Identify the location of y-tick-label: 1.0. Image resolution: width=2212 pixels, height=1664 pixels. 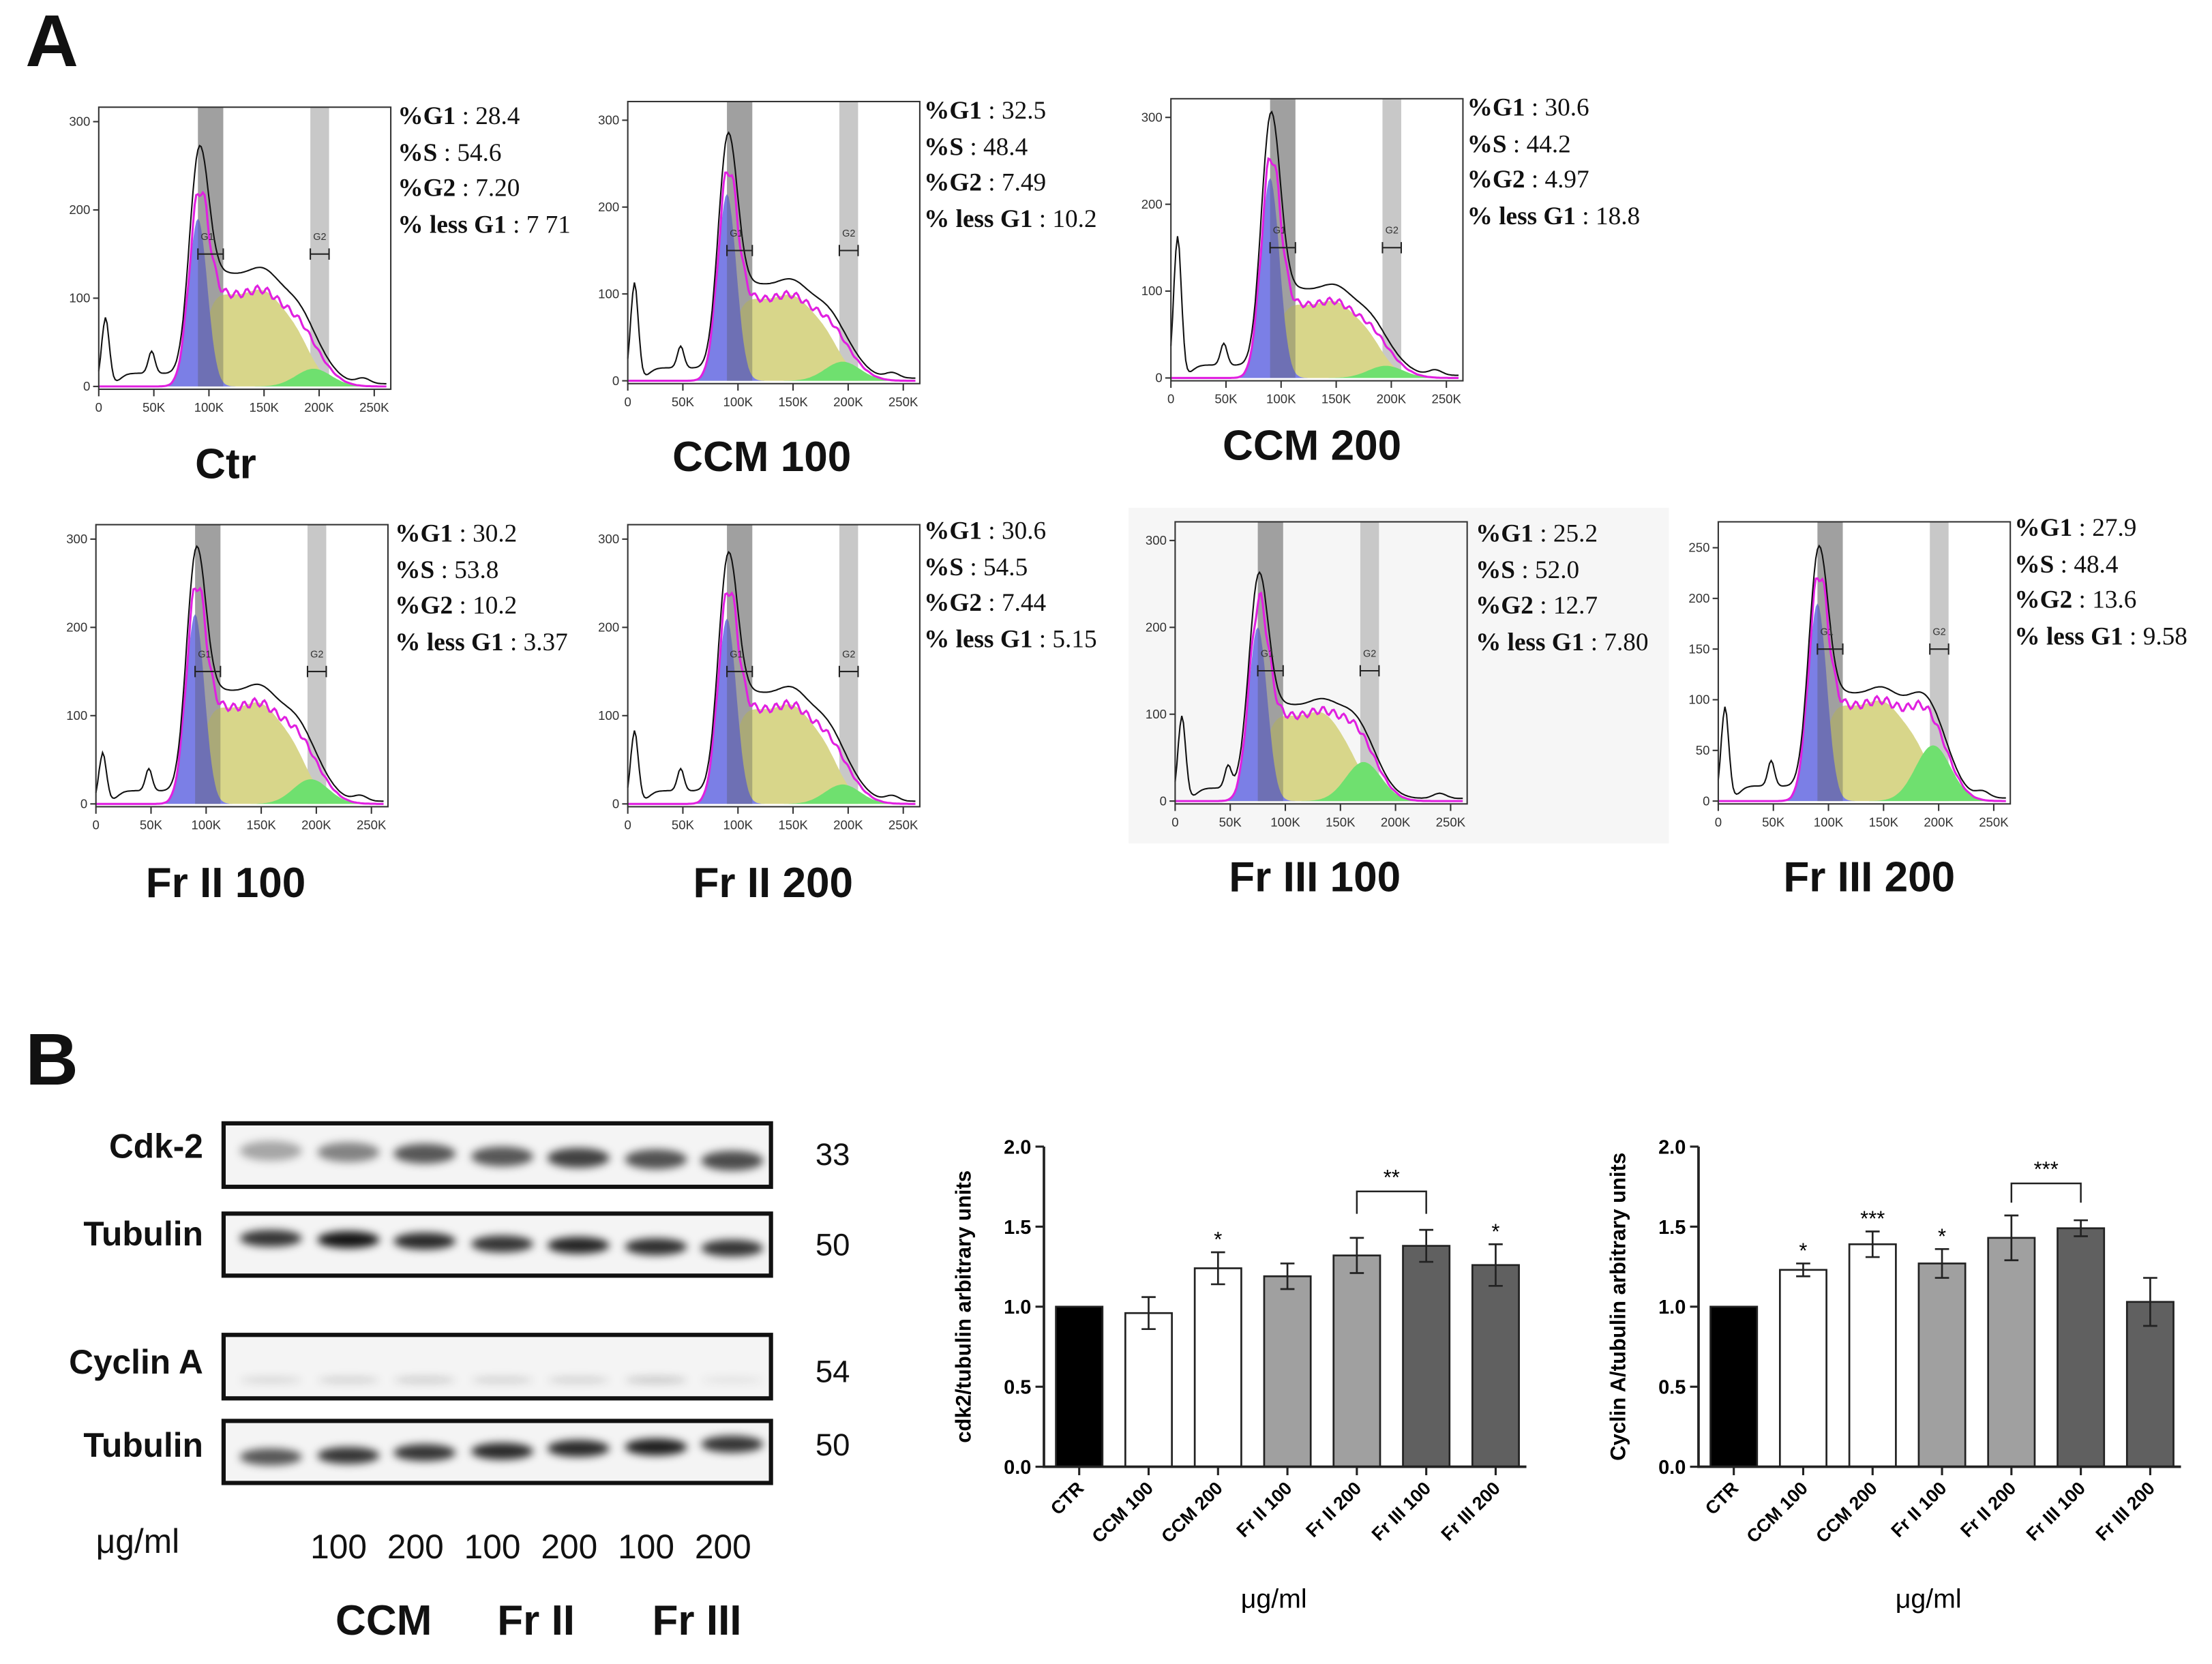
(1017, 1307).